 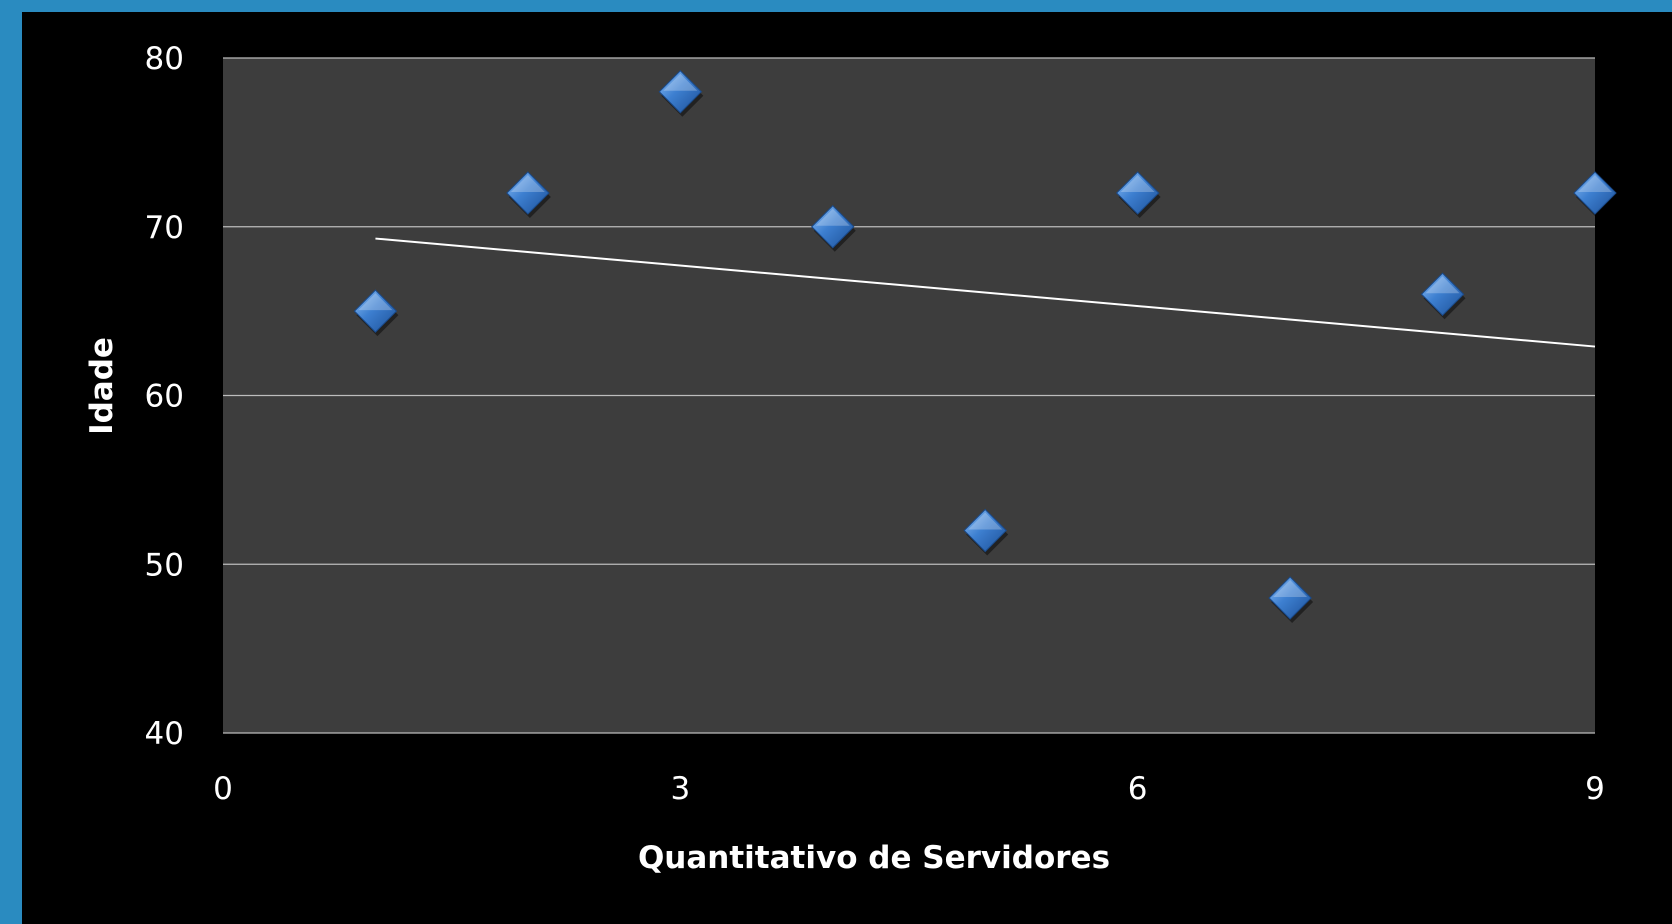 I want to click on y-tick-labels: 40 50 60 70 80, so click(x=164, y=396).